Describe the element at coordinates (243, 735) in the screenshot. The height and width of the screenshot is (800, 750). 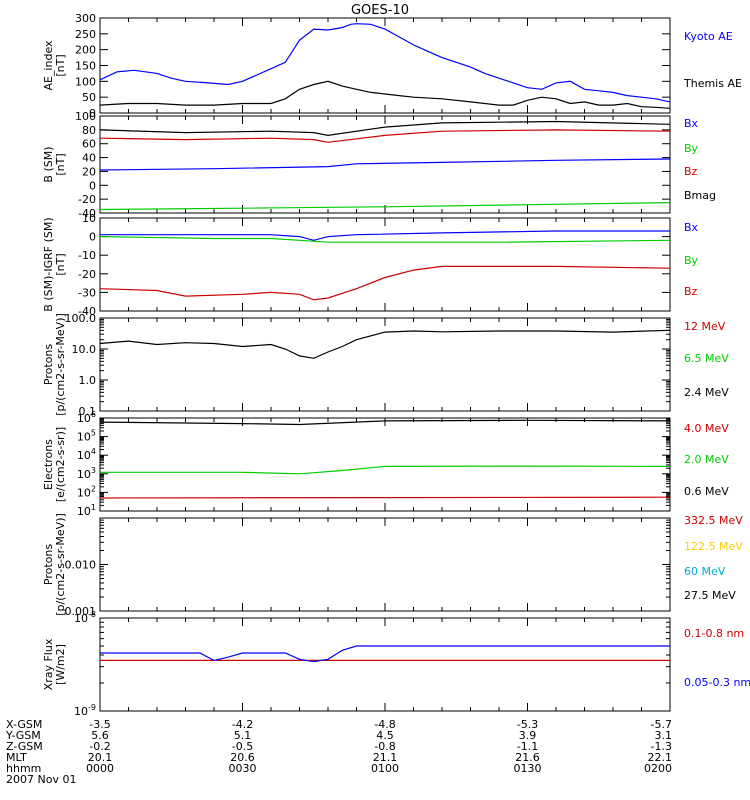
I see `x-tick-value: 5.1` at that location.